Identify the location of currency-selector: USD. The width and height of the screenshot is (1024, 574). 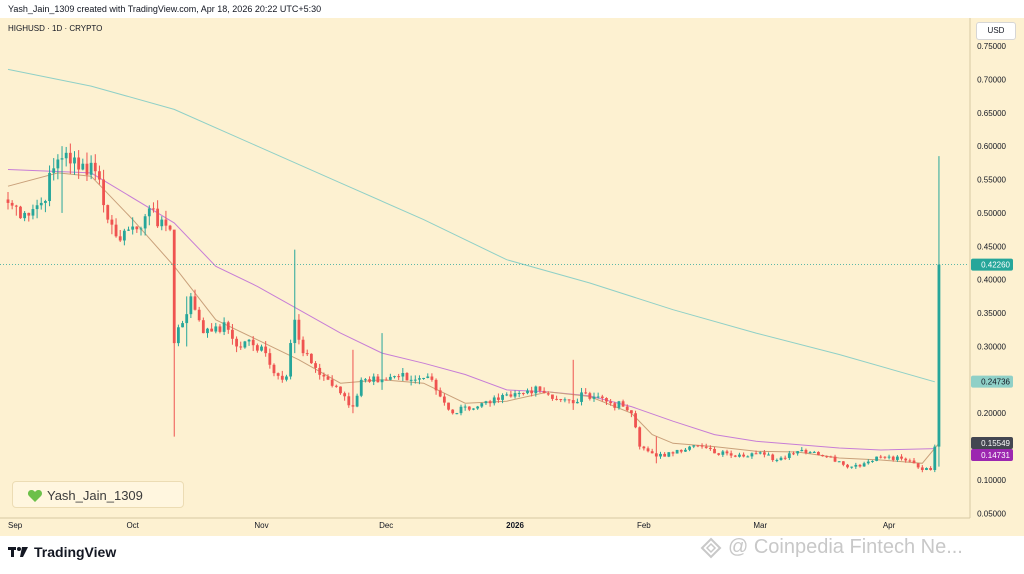
(996, 31).